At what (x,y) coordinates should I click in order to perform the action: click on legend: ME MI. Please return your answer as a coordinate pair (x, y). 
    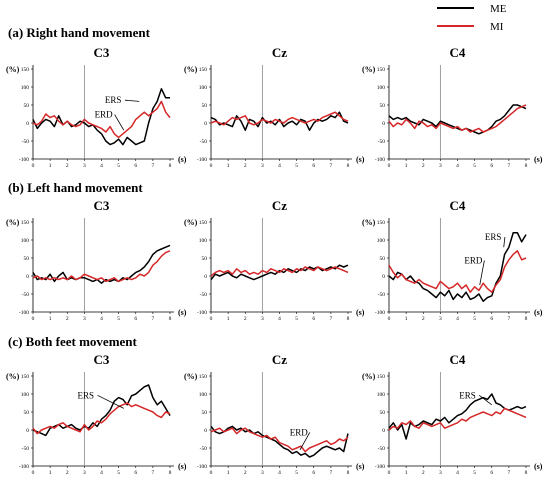
    Looking at the image, I should click on (472, 18).